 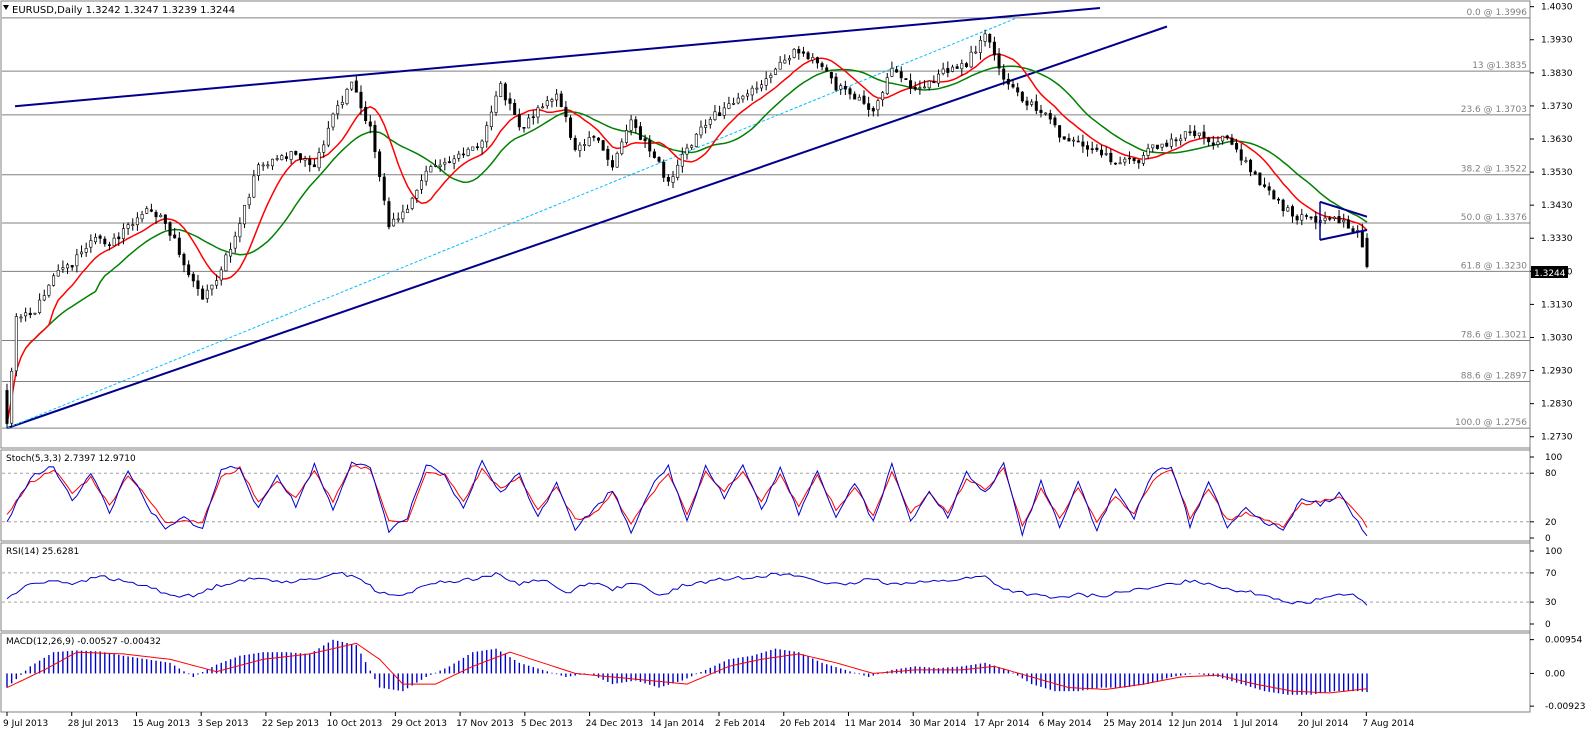 What do you see at coordinates (1494, 170) in the screenshot?
I see `fib-level-label: 38.2 @ 1.3522` at bounding box center [1494, 170].